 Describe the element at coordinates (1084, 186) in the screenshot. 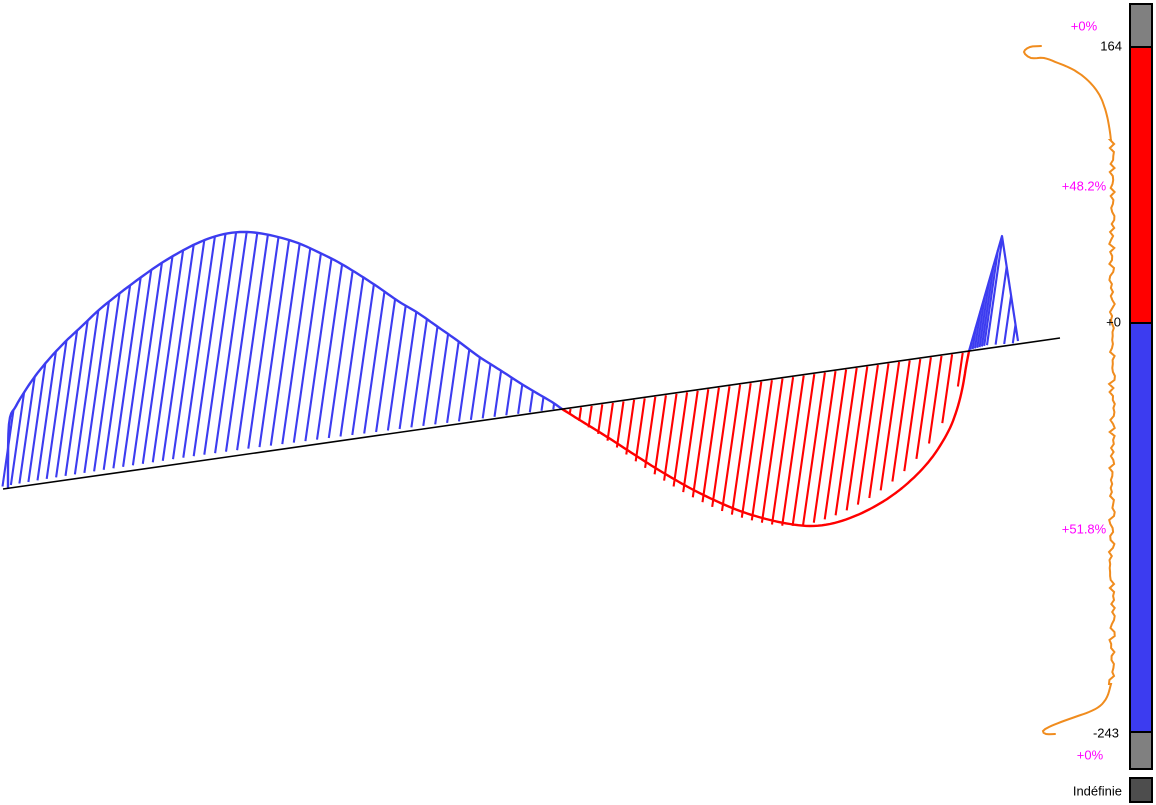

I see `label-positive-percent: +48.2%` at that location.